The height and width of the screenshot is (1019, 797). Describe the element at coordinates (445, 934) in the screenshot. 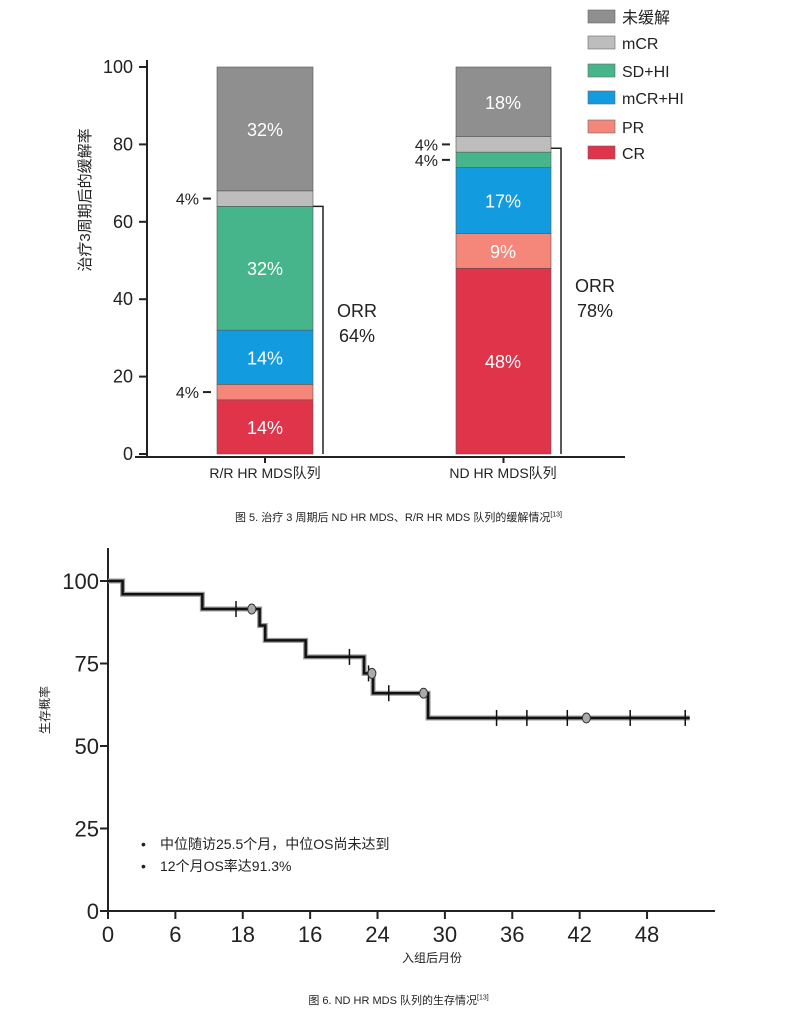

I see `x-tick-label: 30` at that location.